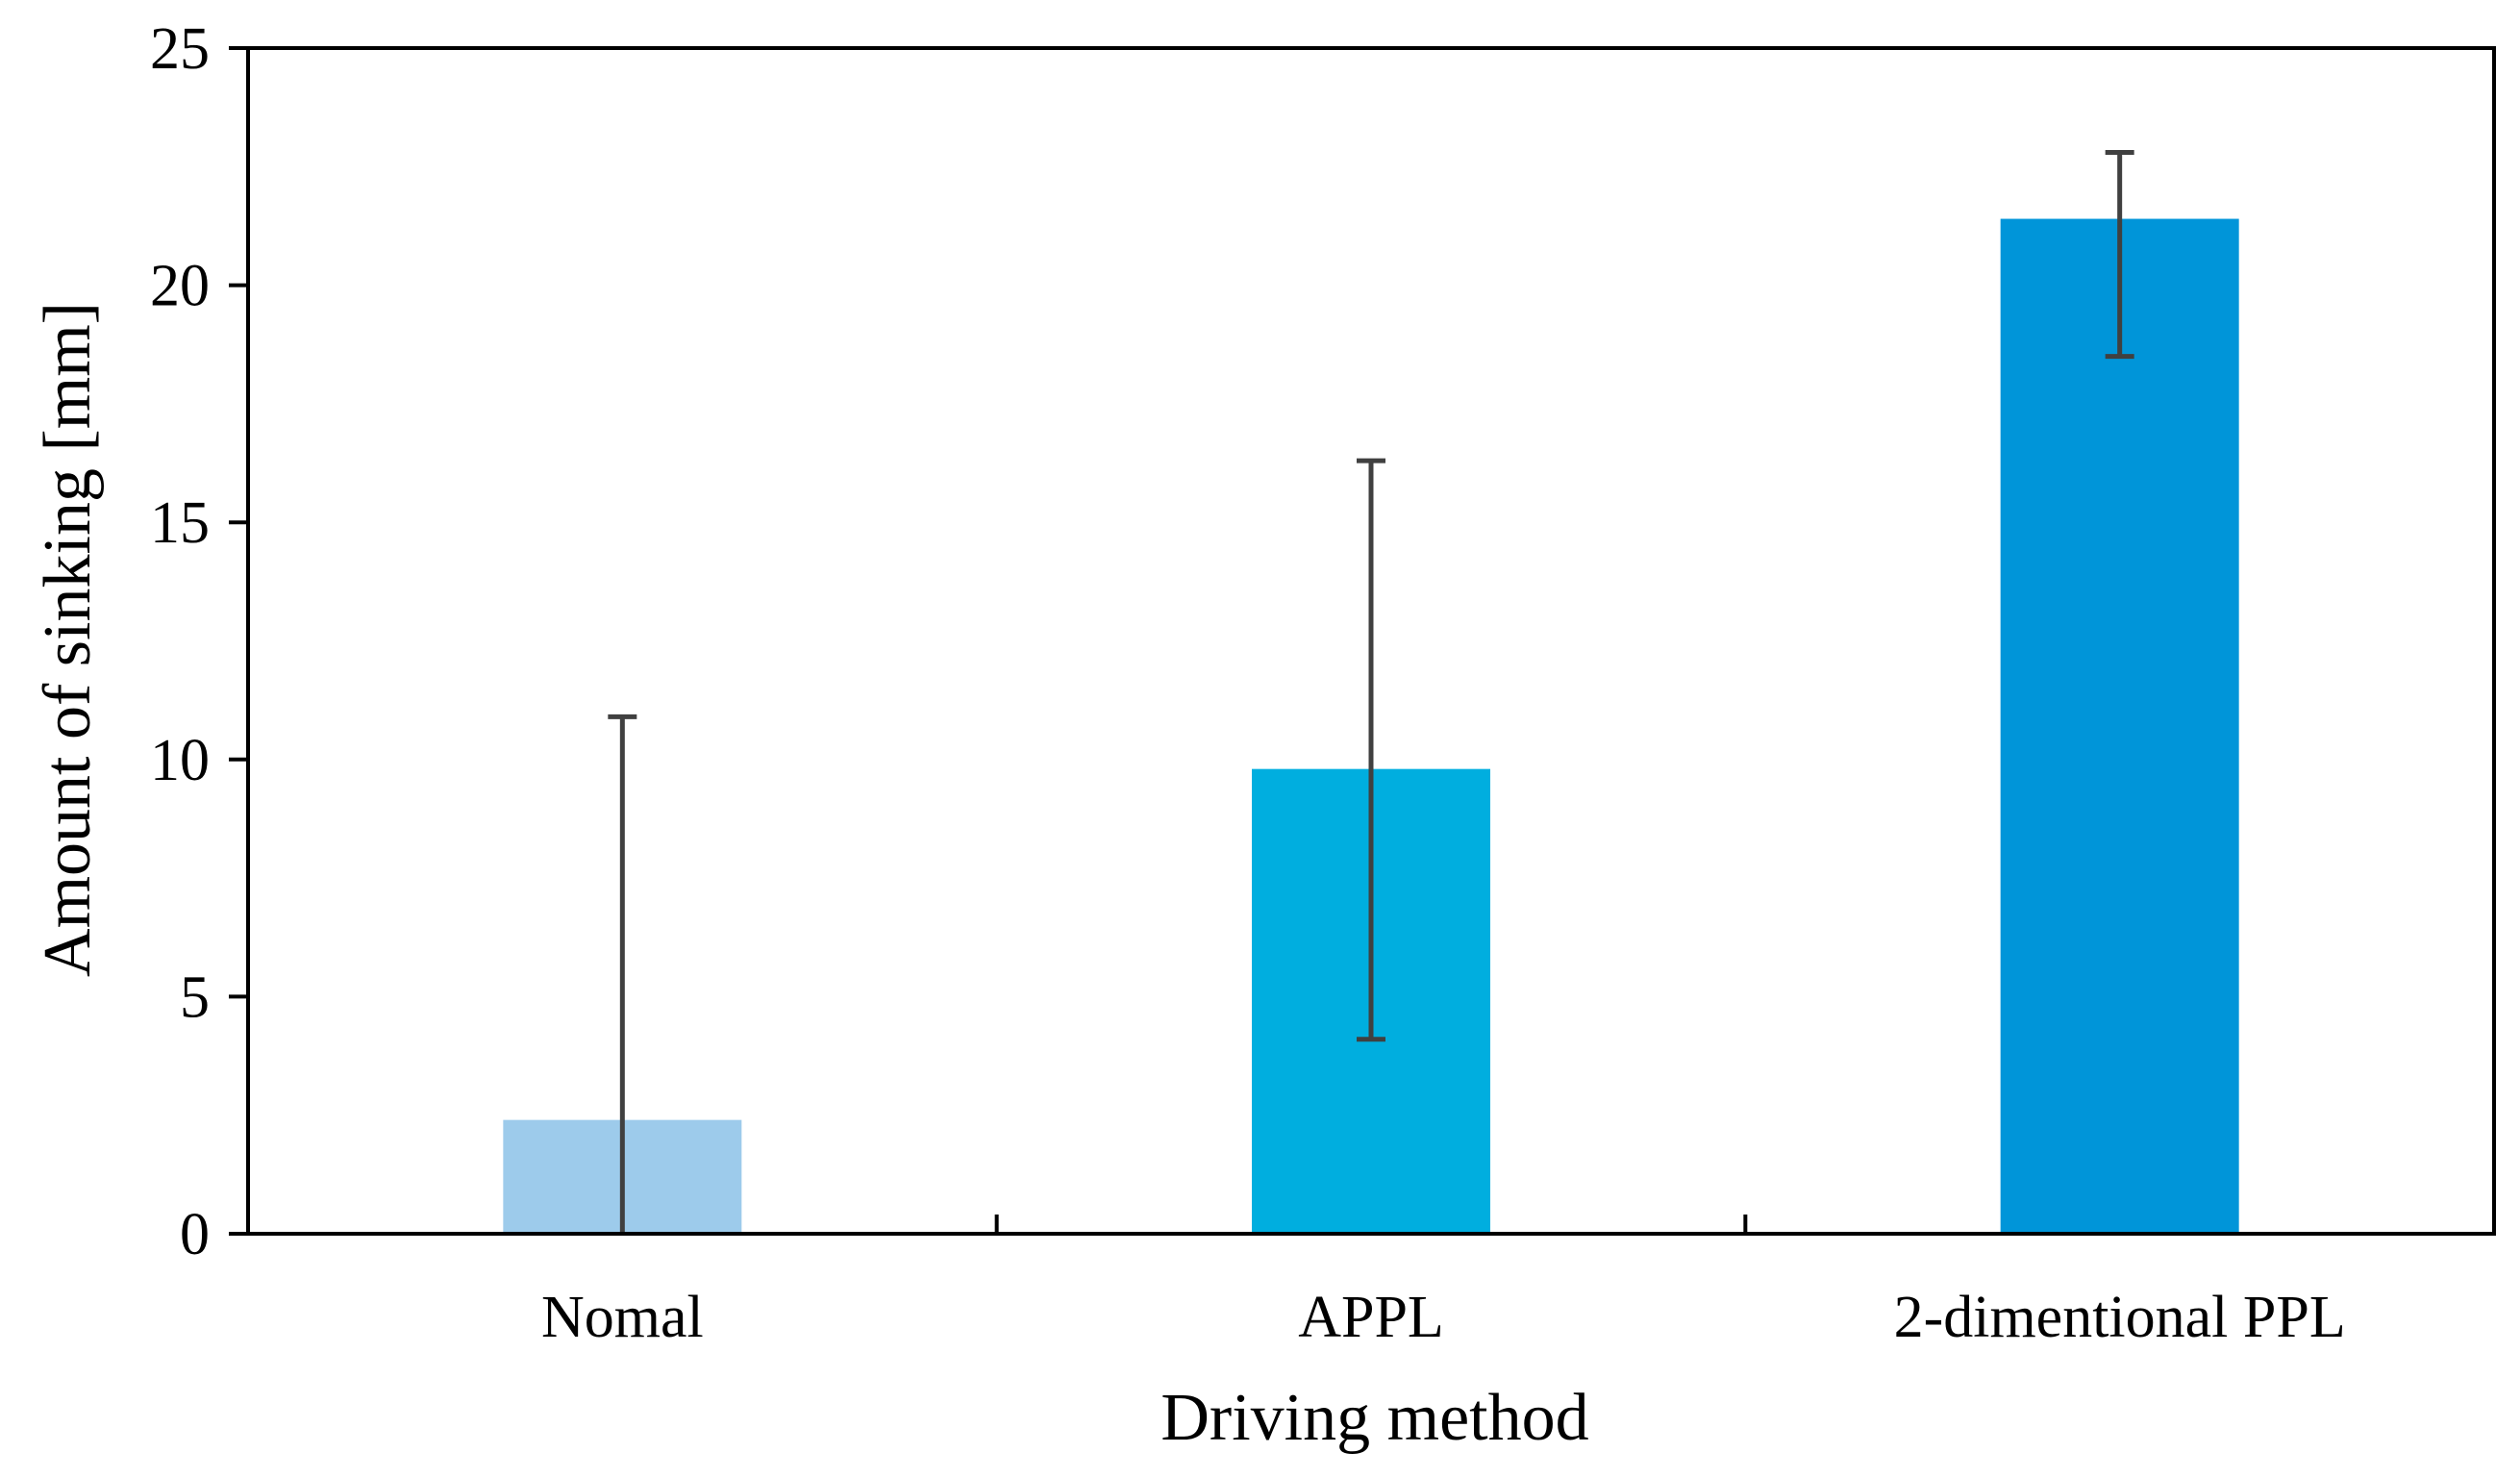  I want to click on y-tick-label-0: 0, so click(195, 1234).